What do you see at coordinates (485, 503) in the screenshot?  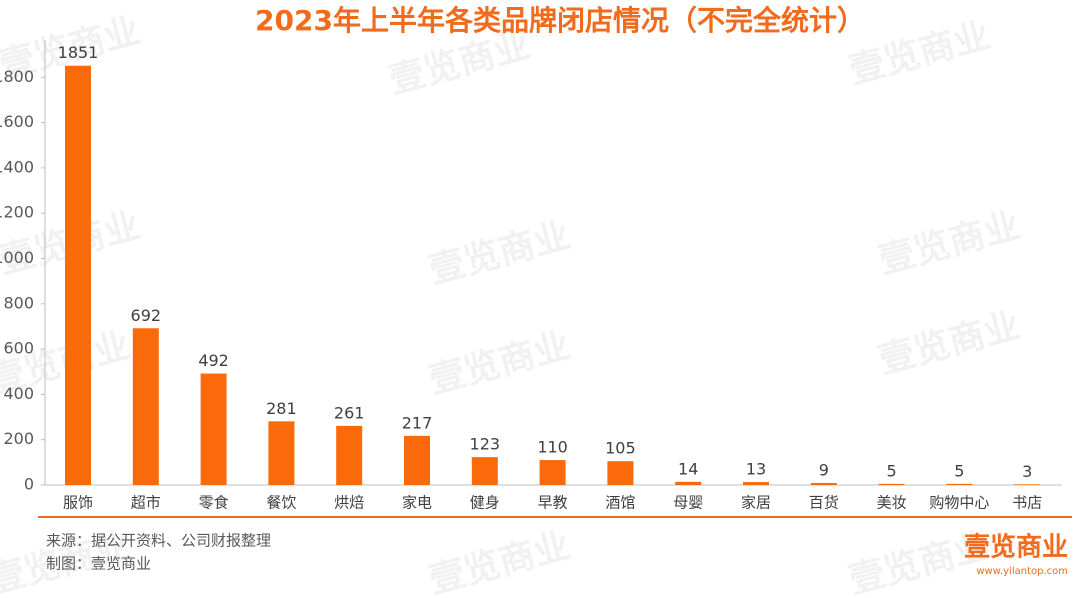 I see `x-tick-label: 健身` at bounding box center [485, 503].